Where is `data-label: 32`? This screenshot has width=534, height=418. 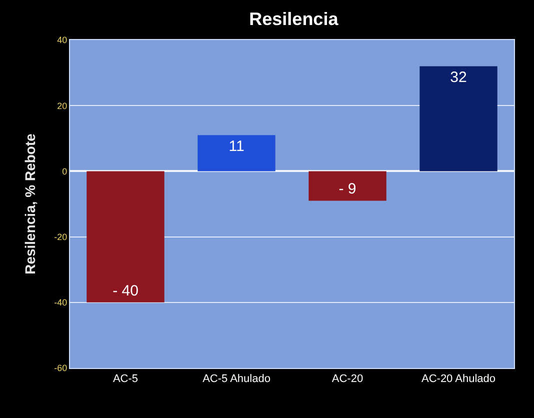
data-label: 32 is located at coordinates (458, 77).